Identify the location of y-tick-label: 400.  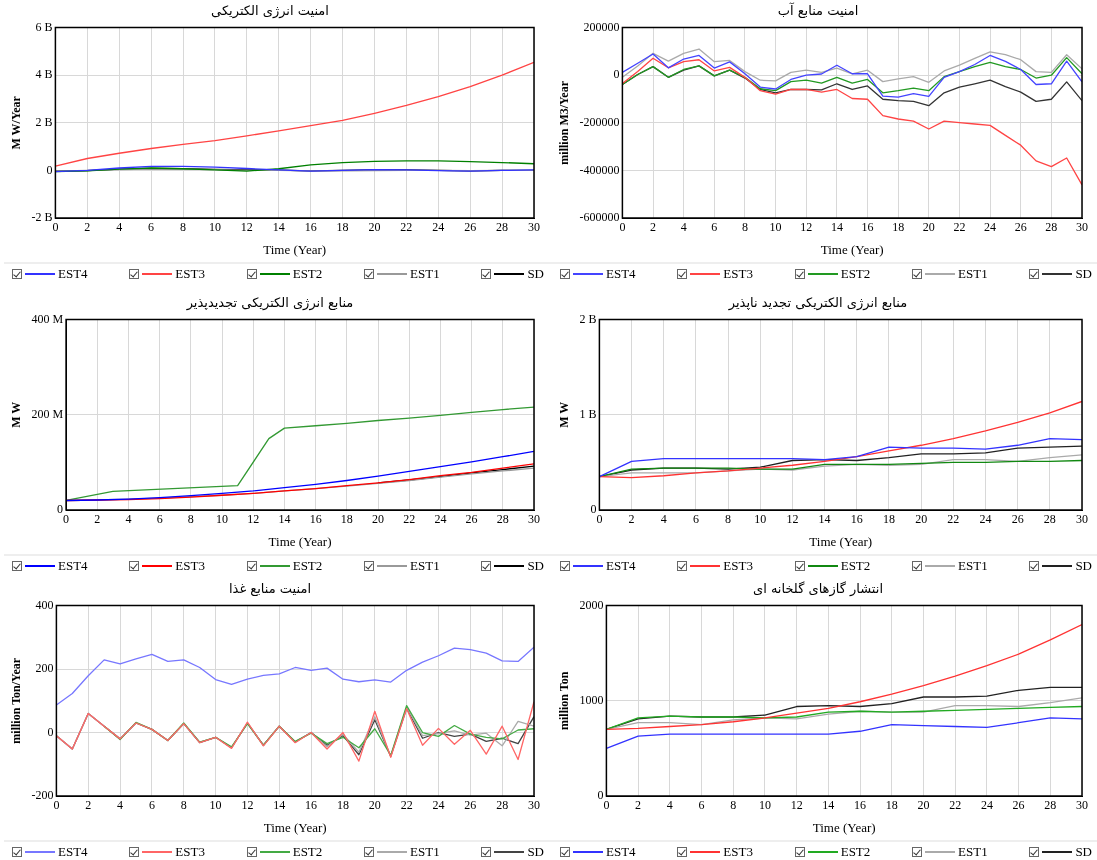
(44, 604).